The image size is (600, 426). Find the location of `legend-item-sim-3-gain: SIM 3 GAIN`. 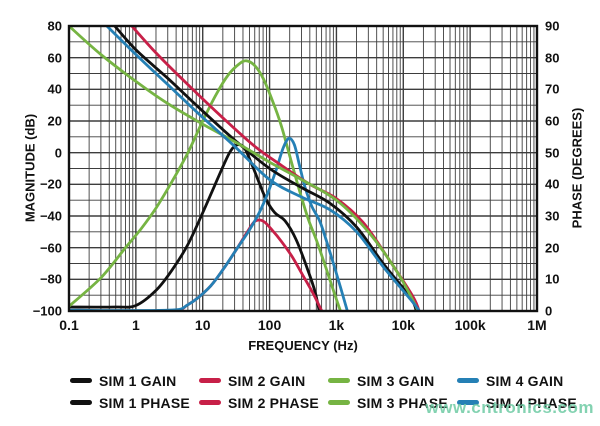

legend-item-sim-3-gain: SIM 3 GAIN is located at coordinates (392, 380).